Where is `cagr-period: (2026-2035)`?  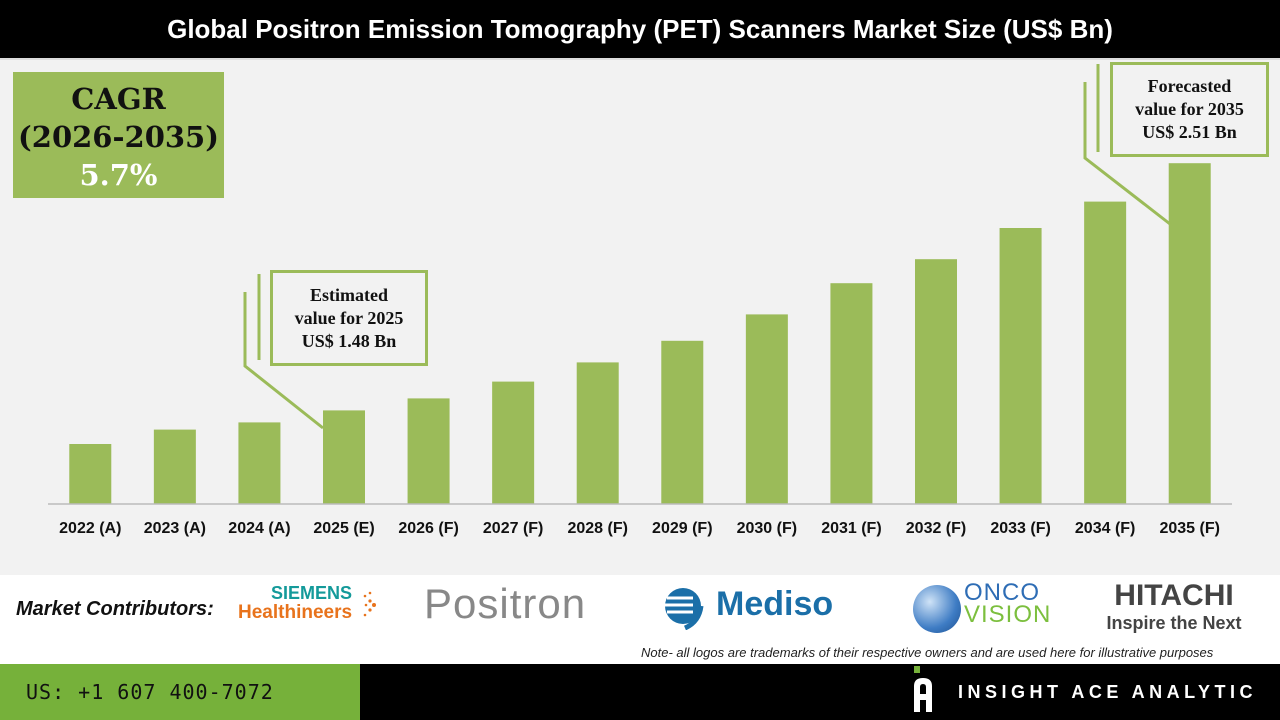
cagr-period: (2026-2035) is located at coordinates (118, 137).